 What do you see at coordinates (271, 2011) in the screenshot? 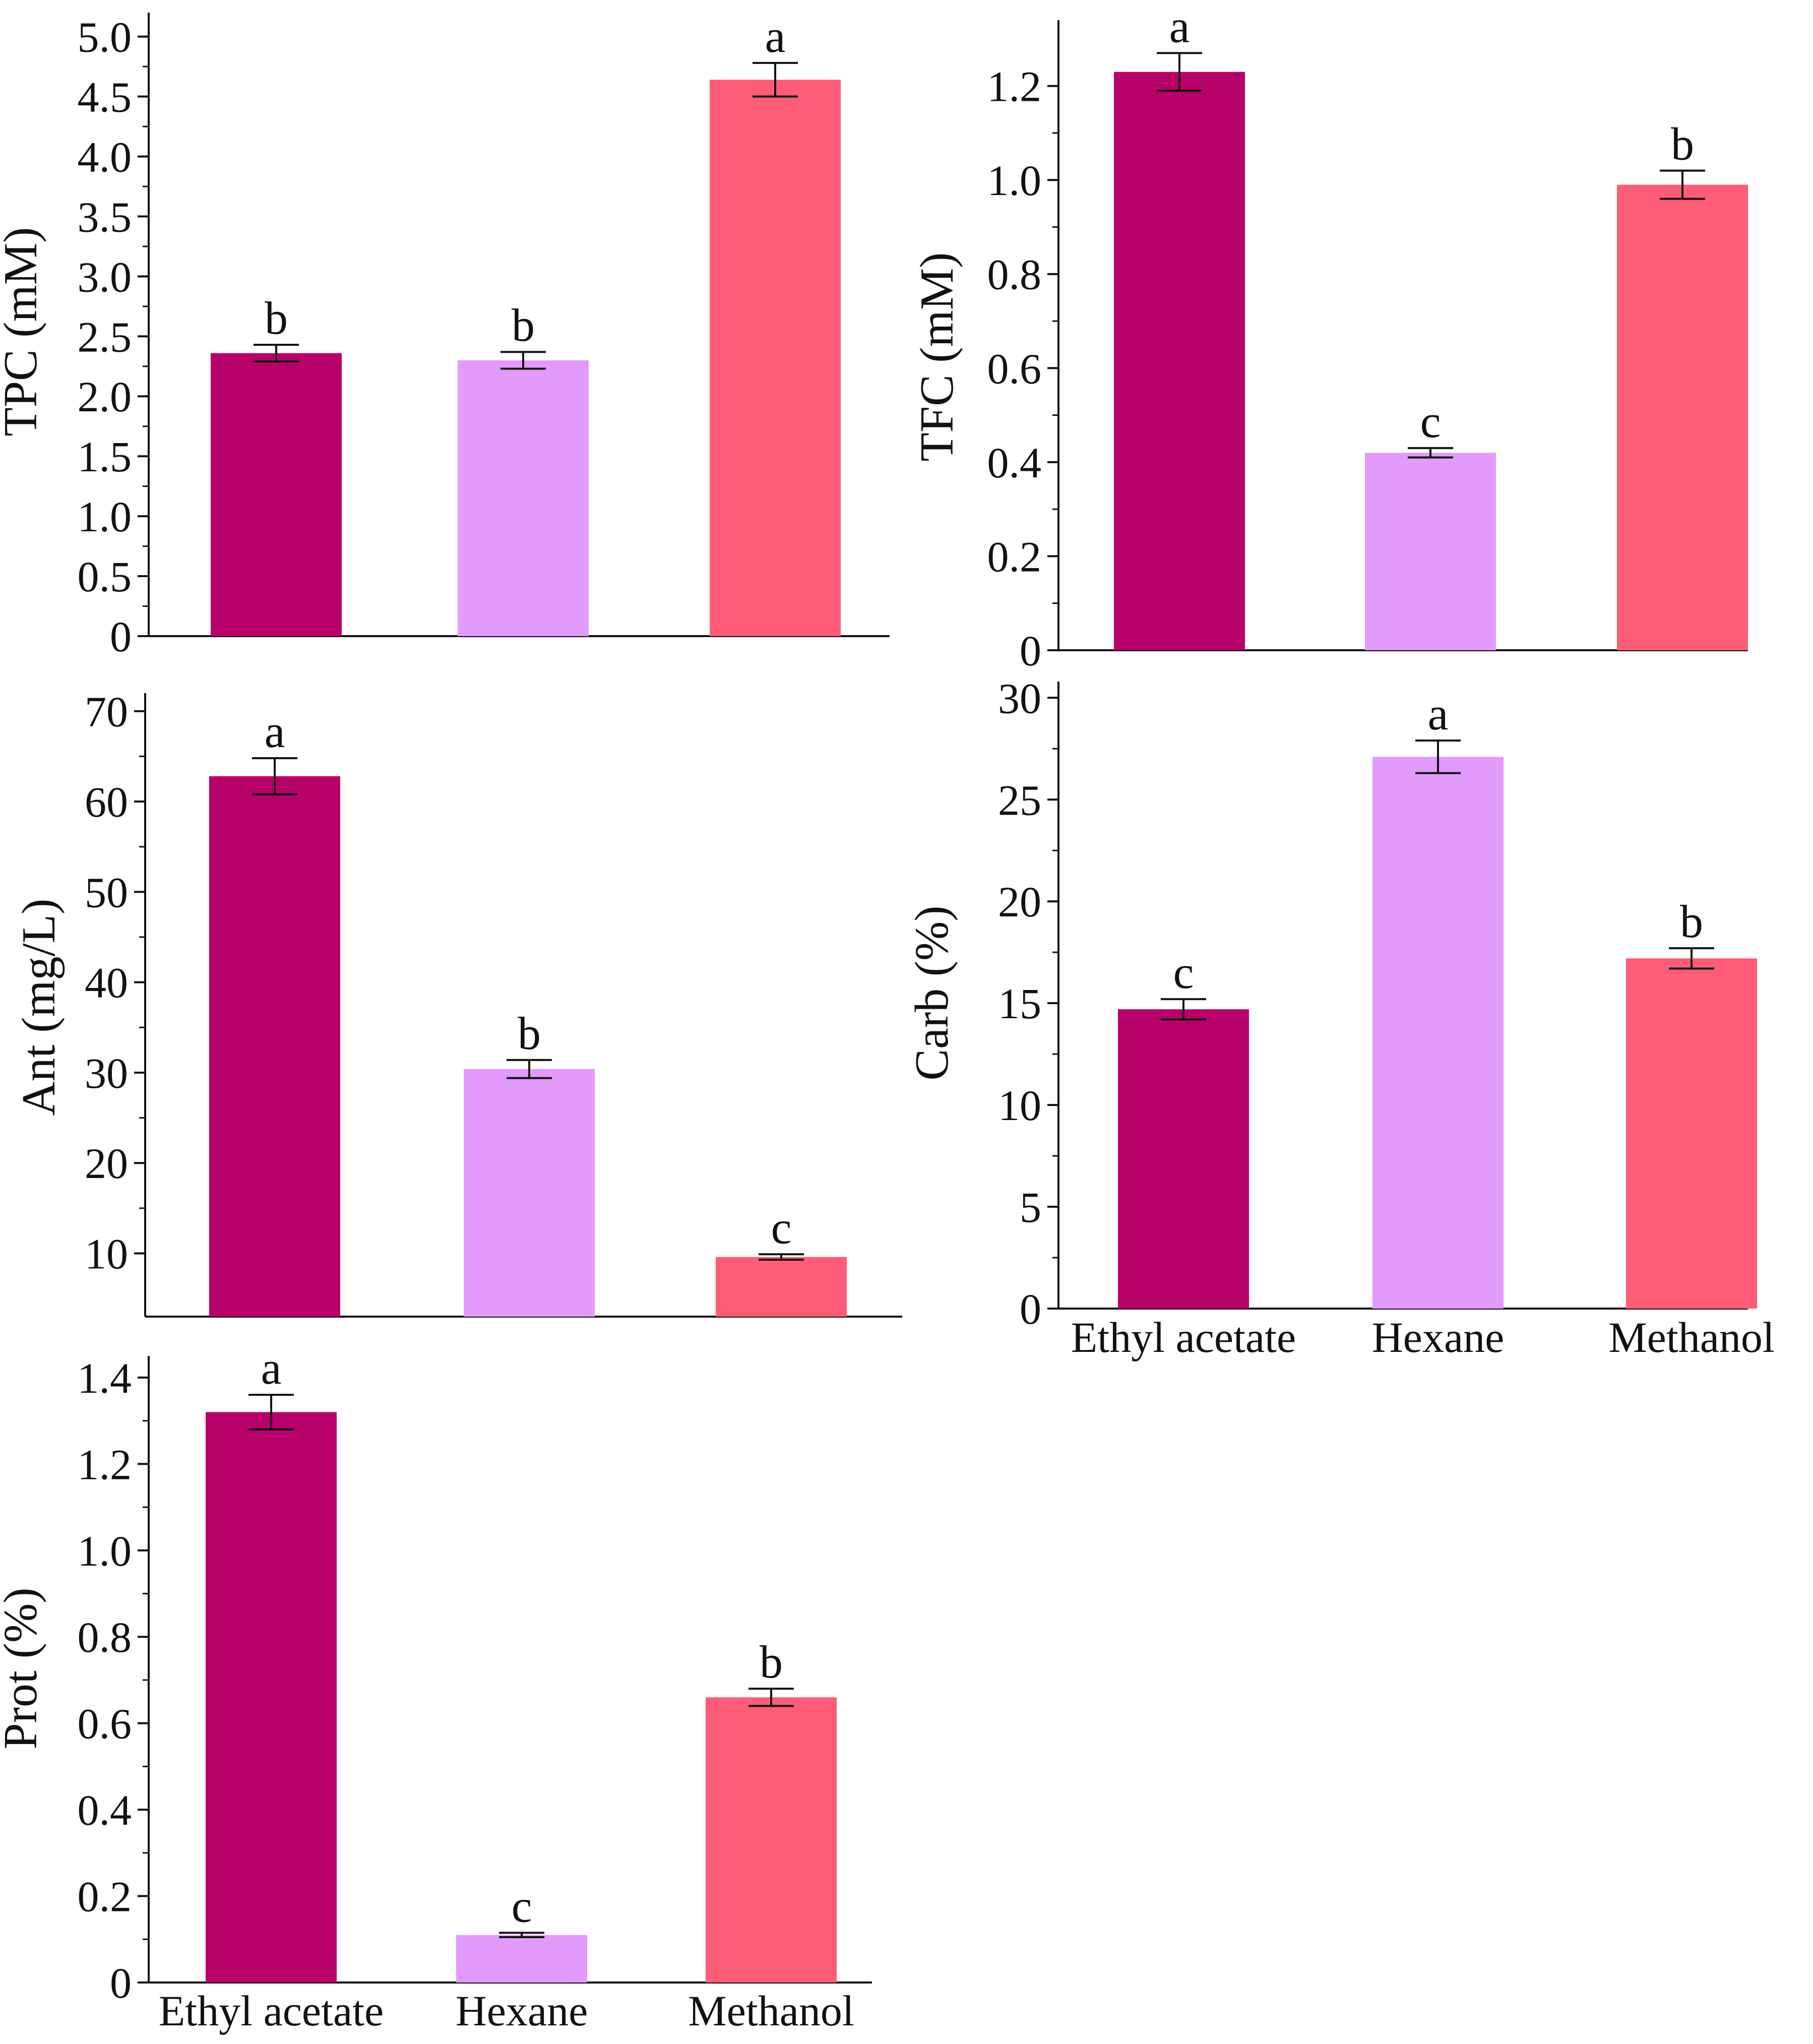
I see `prot-category-label: Ethyl acetate` at bounding box center [271, 2011].